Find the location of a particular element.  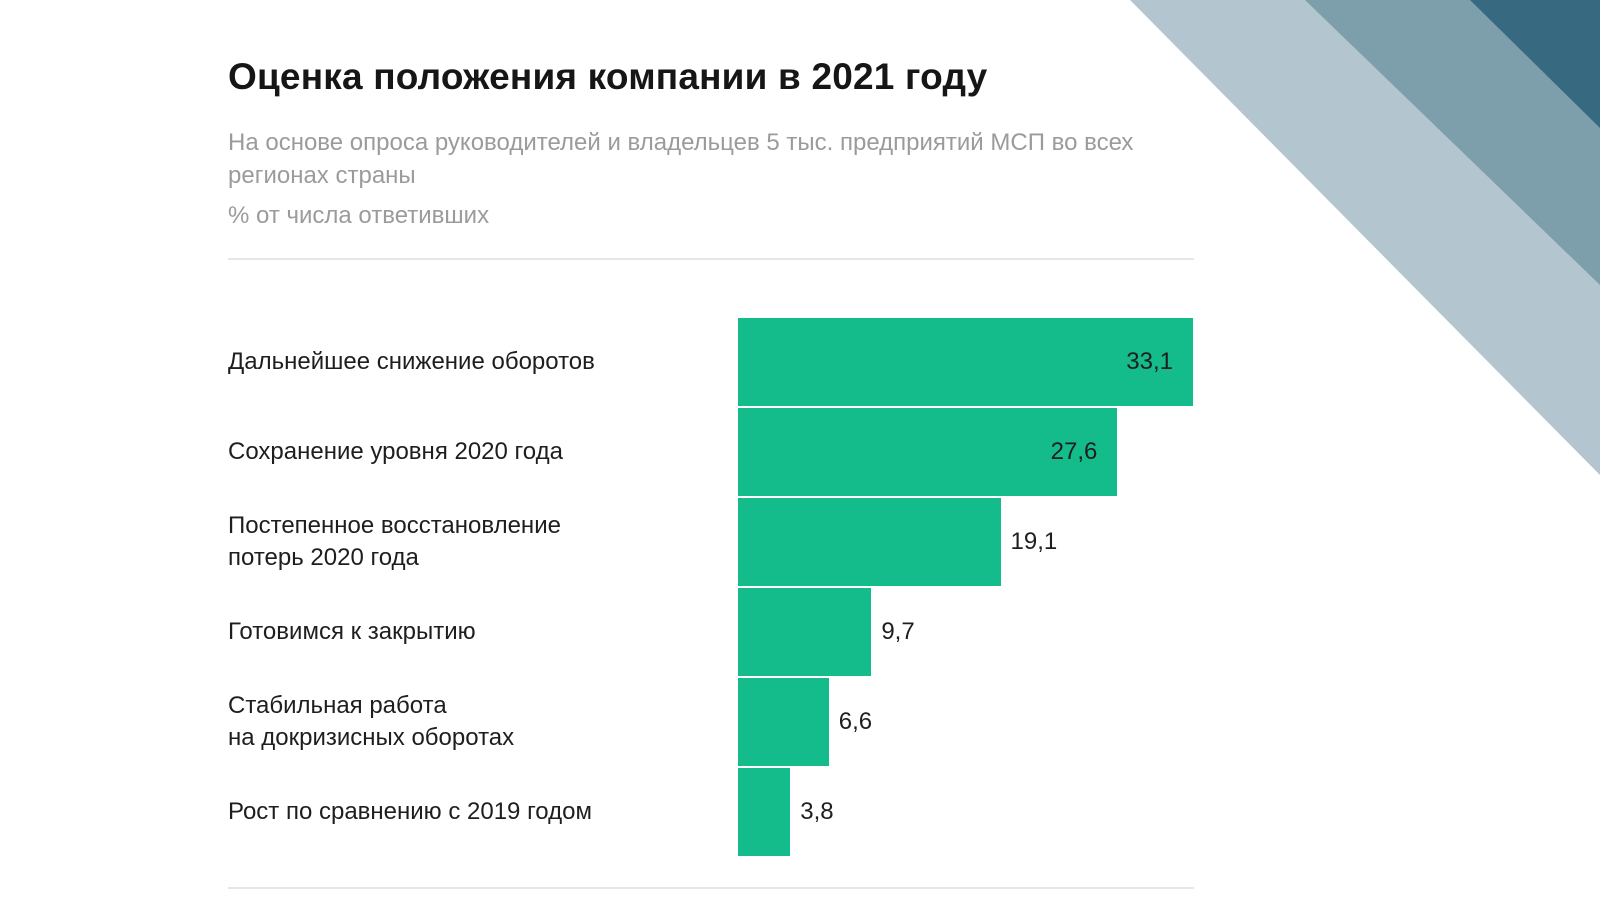

top-divider is located at coordinates (711, 259).